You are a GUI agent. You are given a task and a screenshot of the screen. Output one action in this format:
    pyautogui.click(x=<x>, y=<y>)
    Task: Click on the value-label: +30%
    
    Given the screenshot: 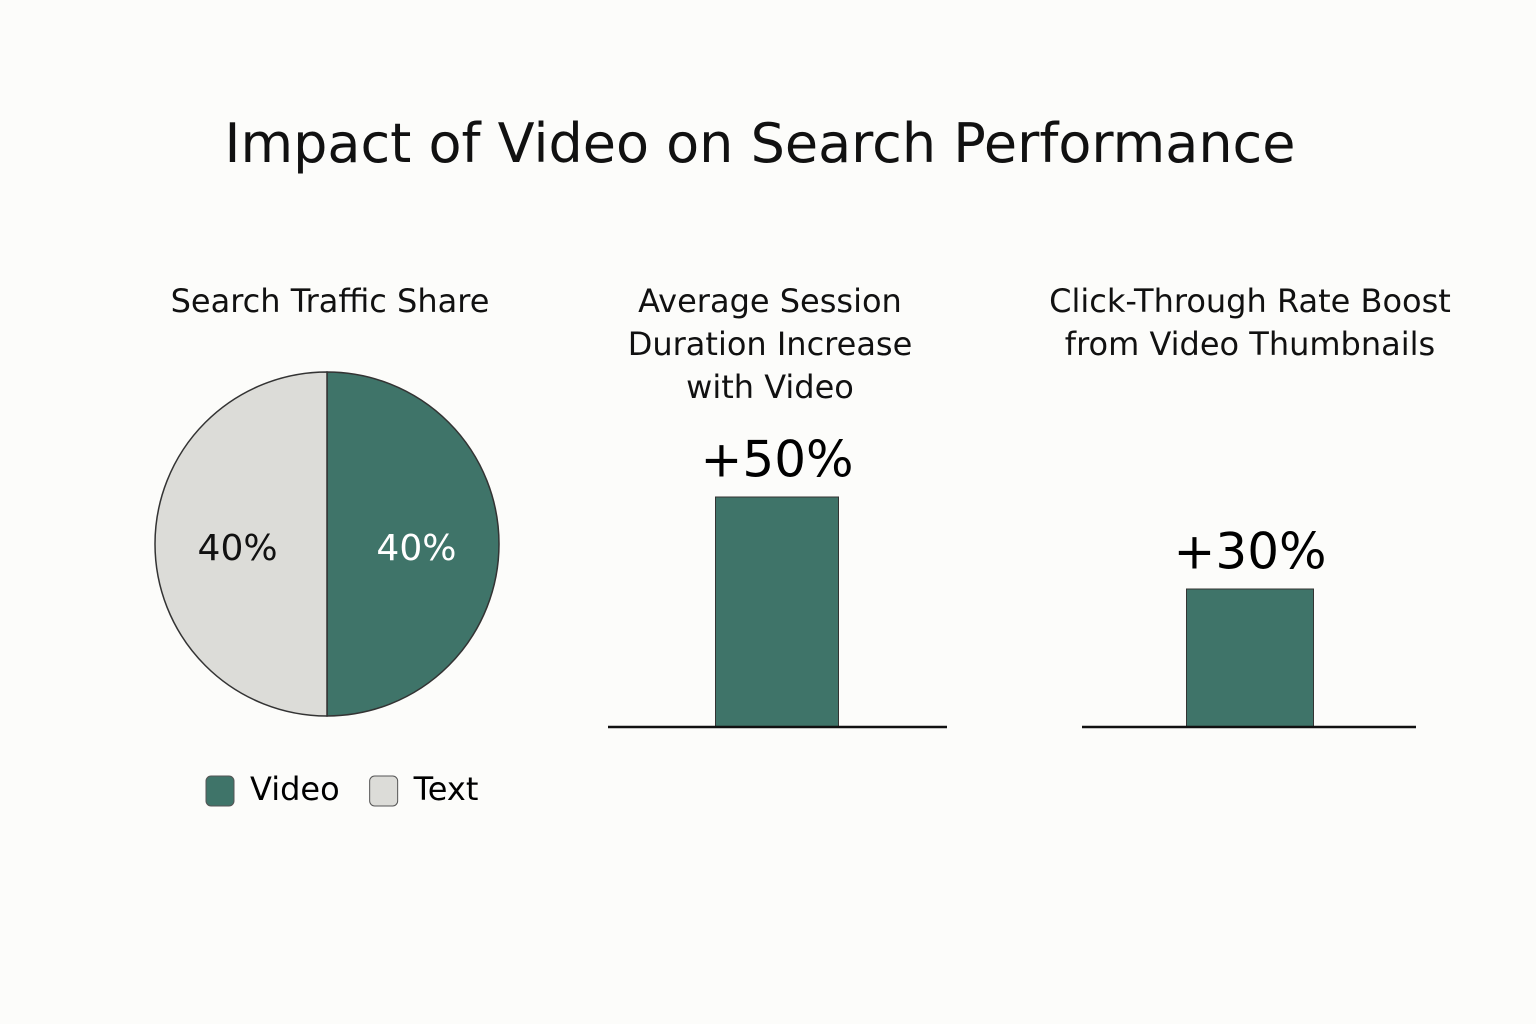 What is the action you would take?
    pyautogui.click(x=1249, y=552)
    